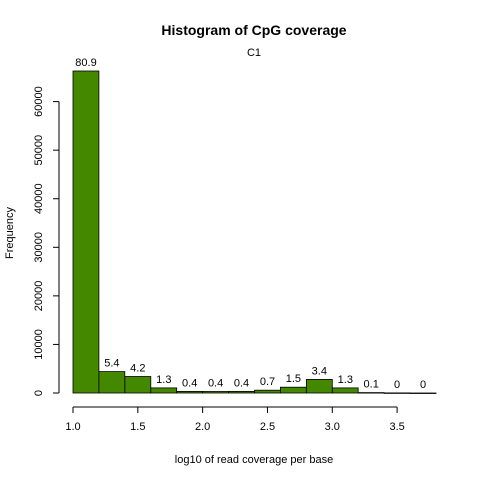 This screenshot has width=480, height=480. Describe the element at coordinates (39, 344) in the screenshot. I see `y-tick-label: 10000` at that location.